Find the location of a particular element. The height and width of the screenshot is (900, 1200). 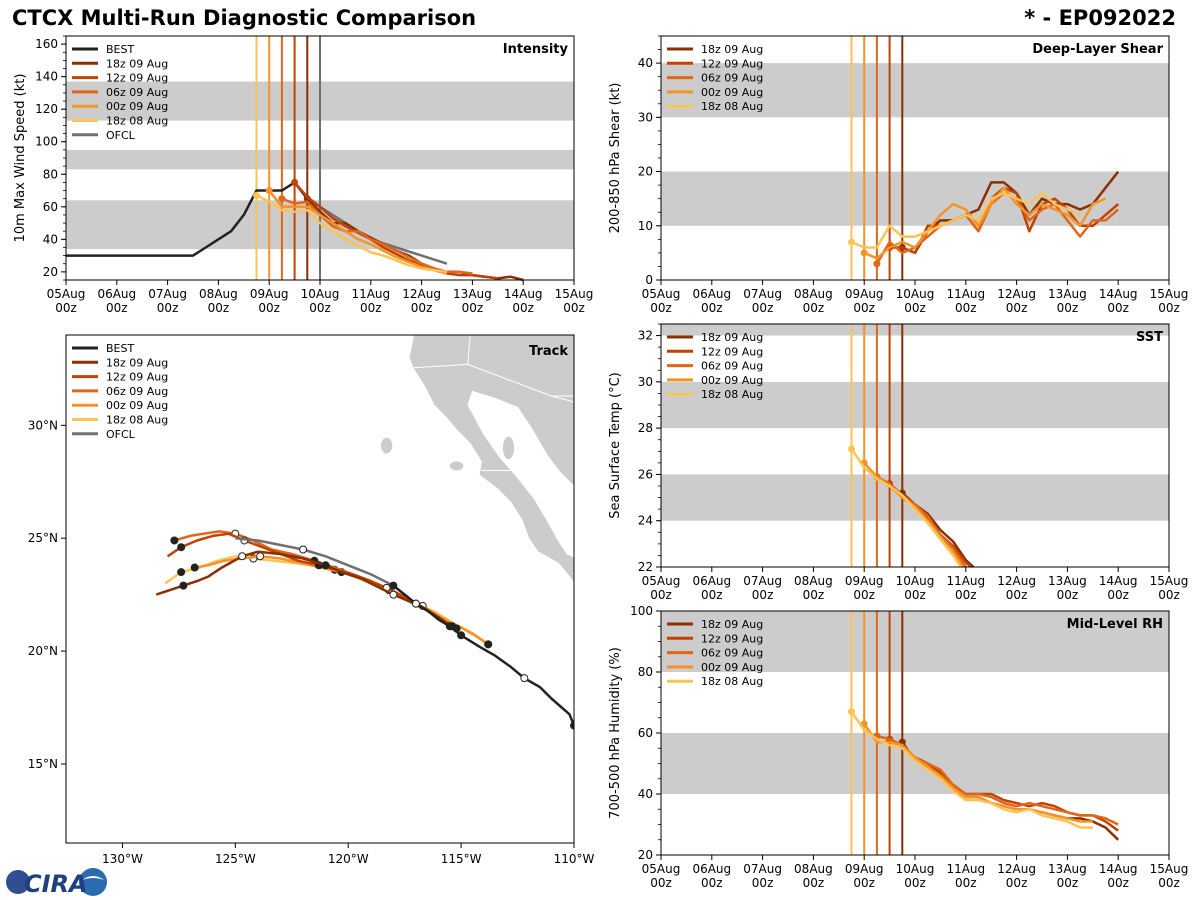

y-tick-label: 25°N is located at coordinates (43, 538).